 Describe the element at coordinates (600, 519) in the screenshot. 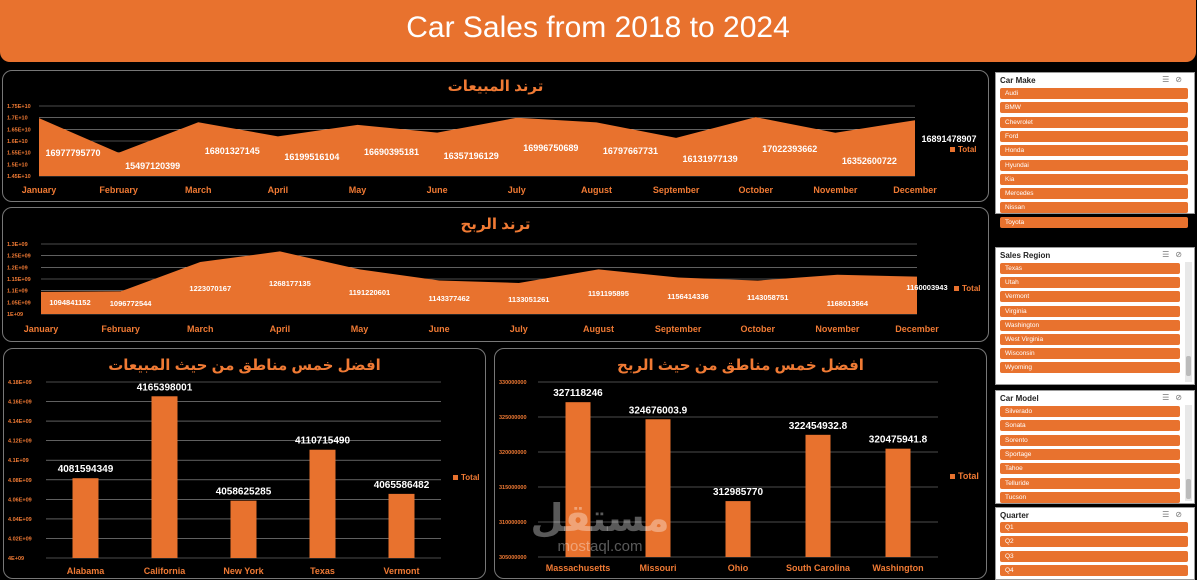

I see `watermark-brand: مستقل` at that location.